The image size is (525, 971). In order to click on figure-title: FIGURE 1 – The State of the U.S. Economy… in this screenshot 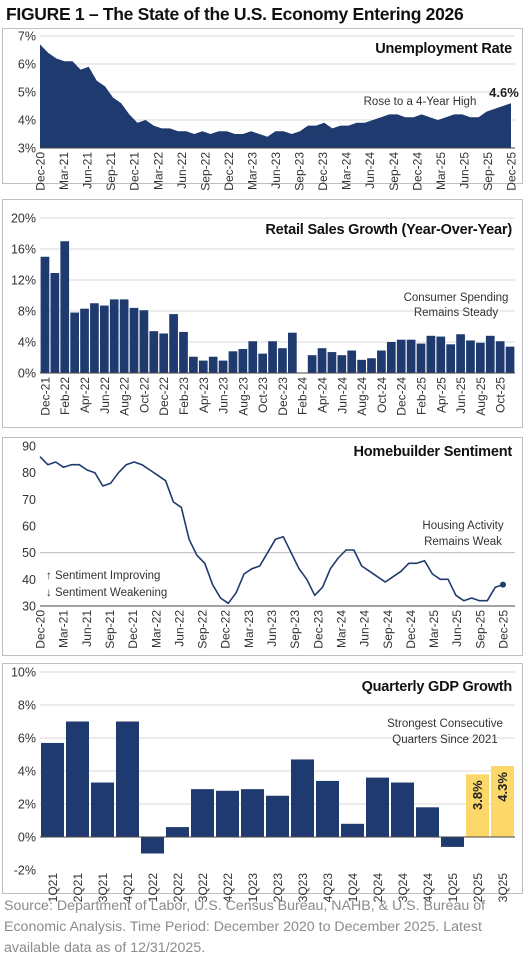, I will do `click(235, 14)`.